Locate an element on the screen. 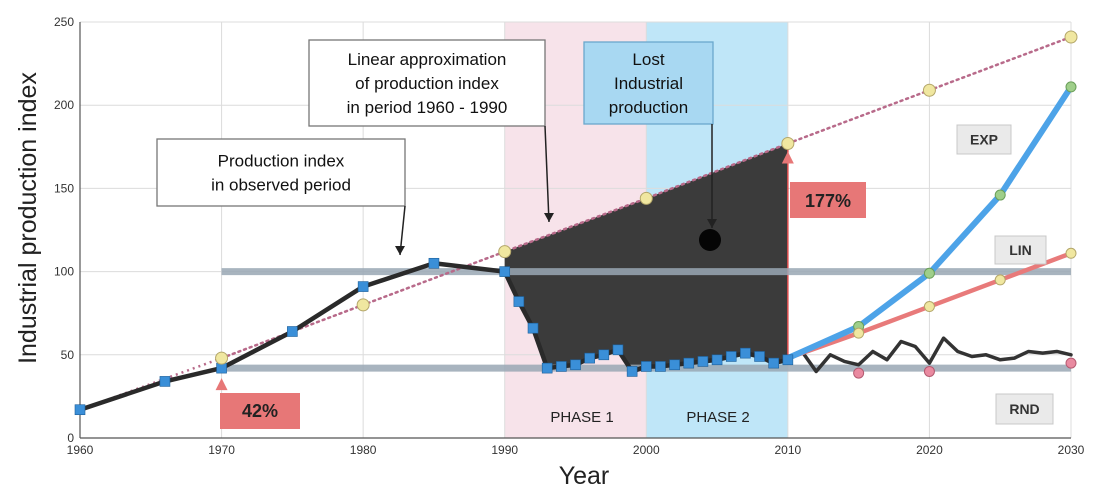  x-tick-label: 2020 is located at coordinates (929, 450).